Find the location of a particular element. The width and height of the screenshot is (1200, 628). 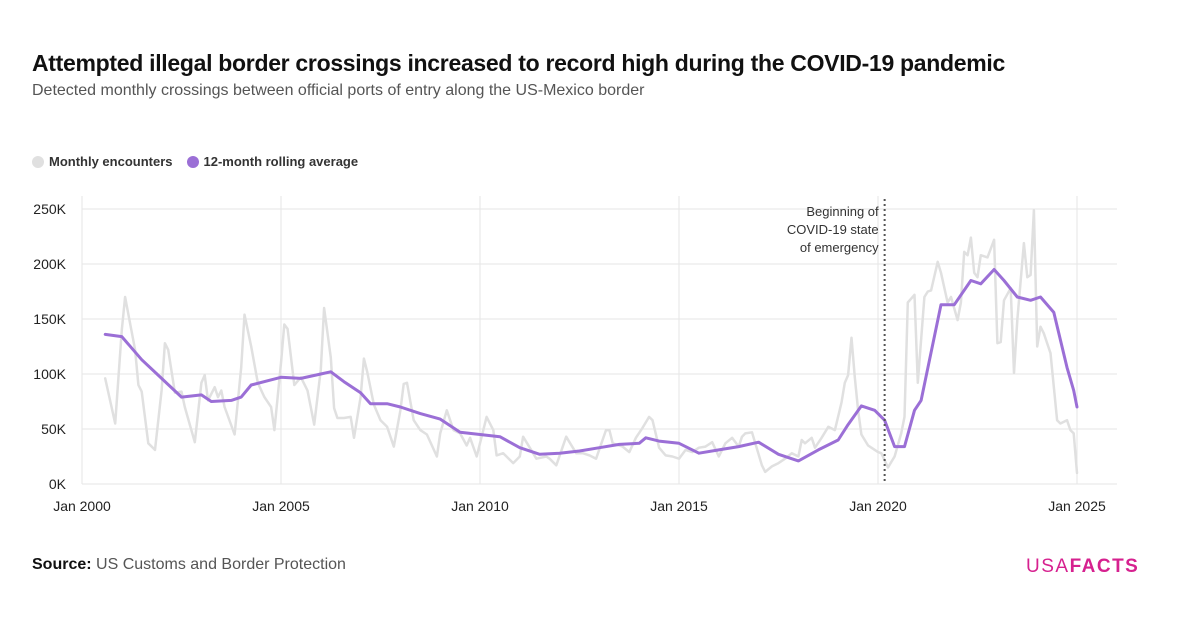

logo-facts: FACTS is located at coordinates (1104, 566).